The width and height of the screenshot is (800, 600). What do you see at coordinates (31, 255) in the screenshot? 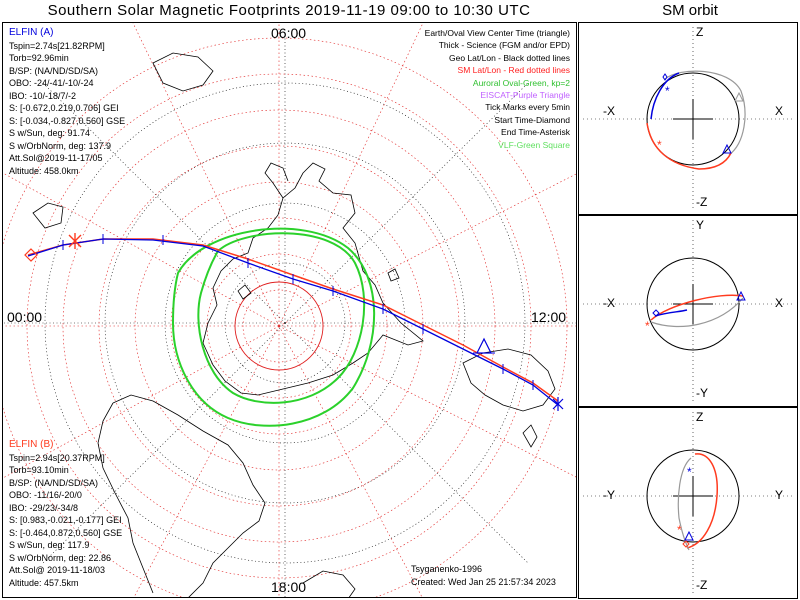
I see `start-diamond` at bounding box center [31, 255].